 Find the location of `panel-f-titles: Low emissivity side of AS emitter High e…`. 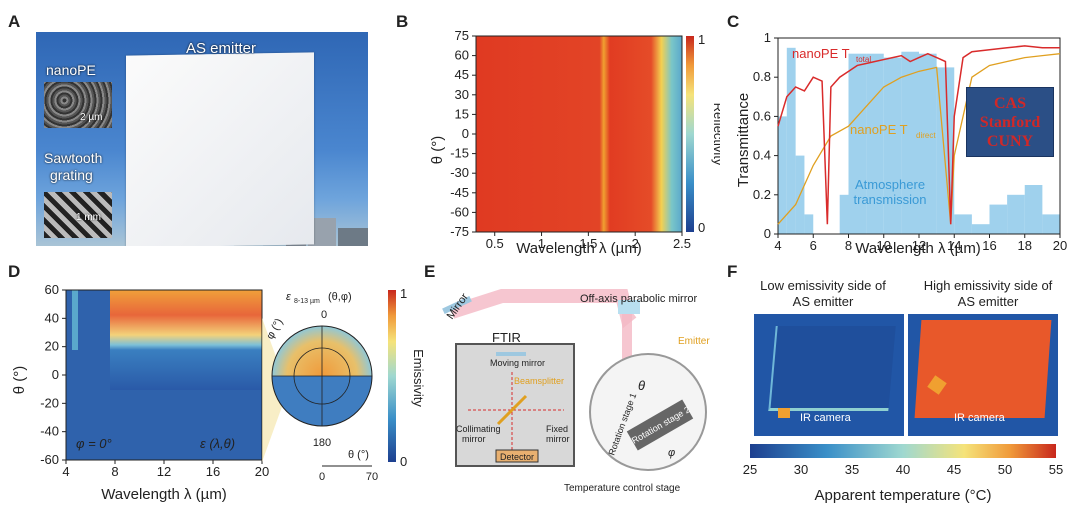

panel-f-titles: Low emissivity side of AS emitter High e… is located at coordinates (906, 293).